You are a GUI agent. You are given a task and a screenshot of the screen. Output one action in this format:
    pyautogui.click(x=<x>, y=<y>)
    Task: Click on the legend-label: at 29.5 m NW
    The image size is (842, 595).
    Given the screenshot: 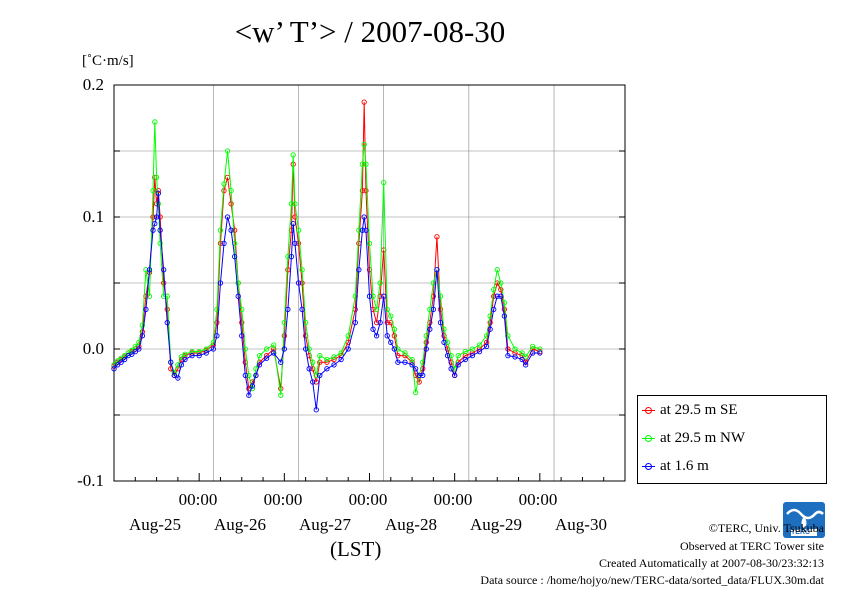 What is the action you would take?
    pyautogui.click(x=702, y=438)
    